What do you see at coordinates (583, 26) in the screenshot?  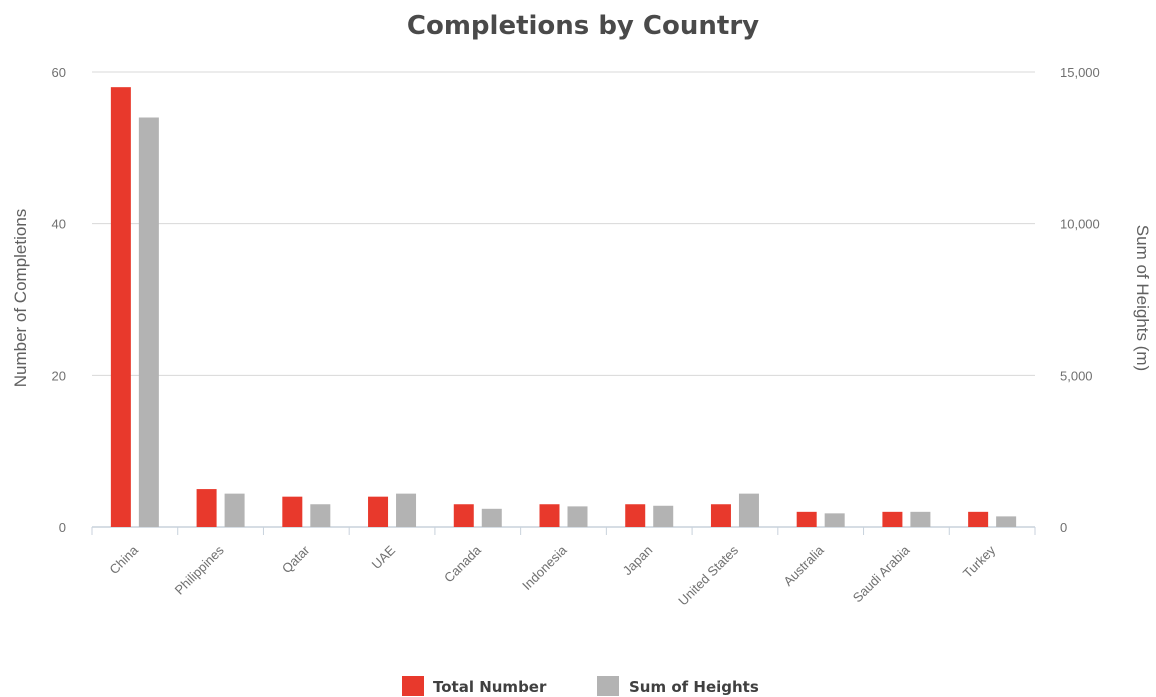 I see `chart-title: Completions by Country` at bounding box center [583, 26].